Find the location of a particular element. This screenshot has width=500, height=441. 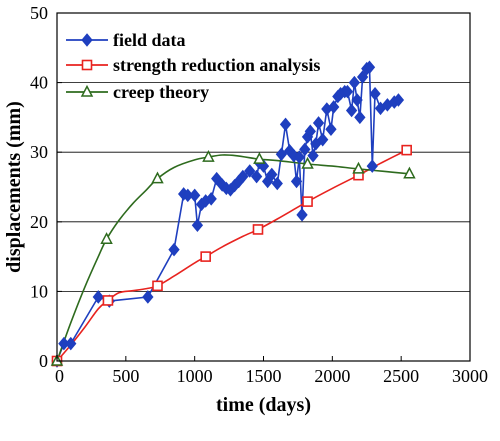

legend-item-strength-reduction-analysis: strength reduction analysis is located at coordinates (193, 65).